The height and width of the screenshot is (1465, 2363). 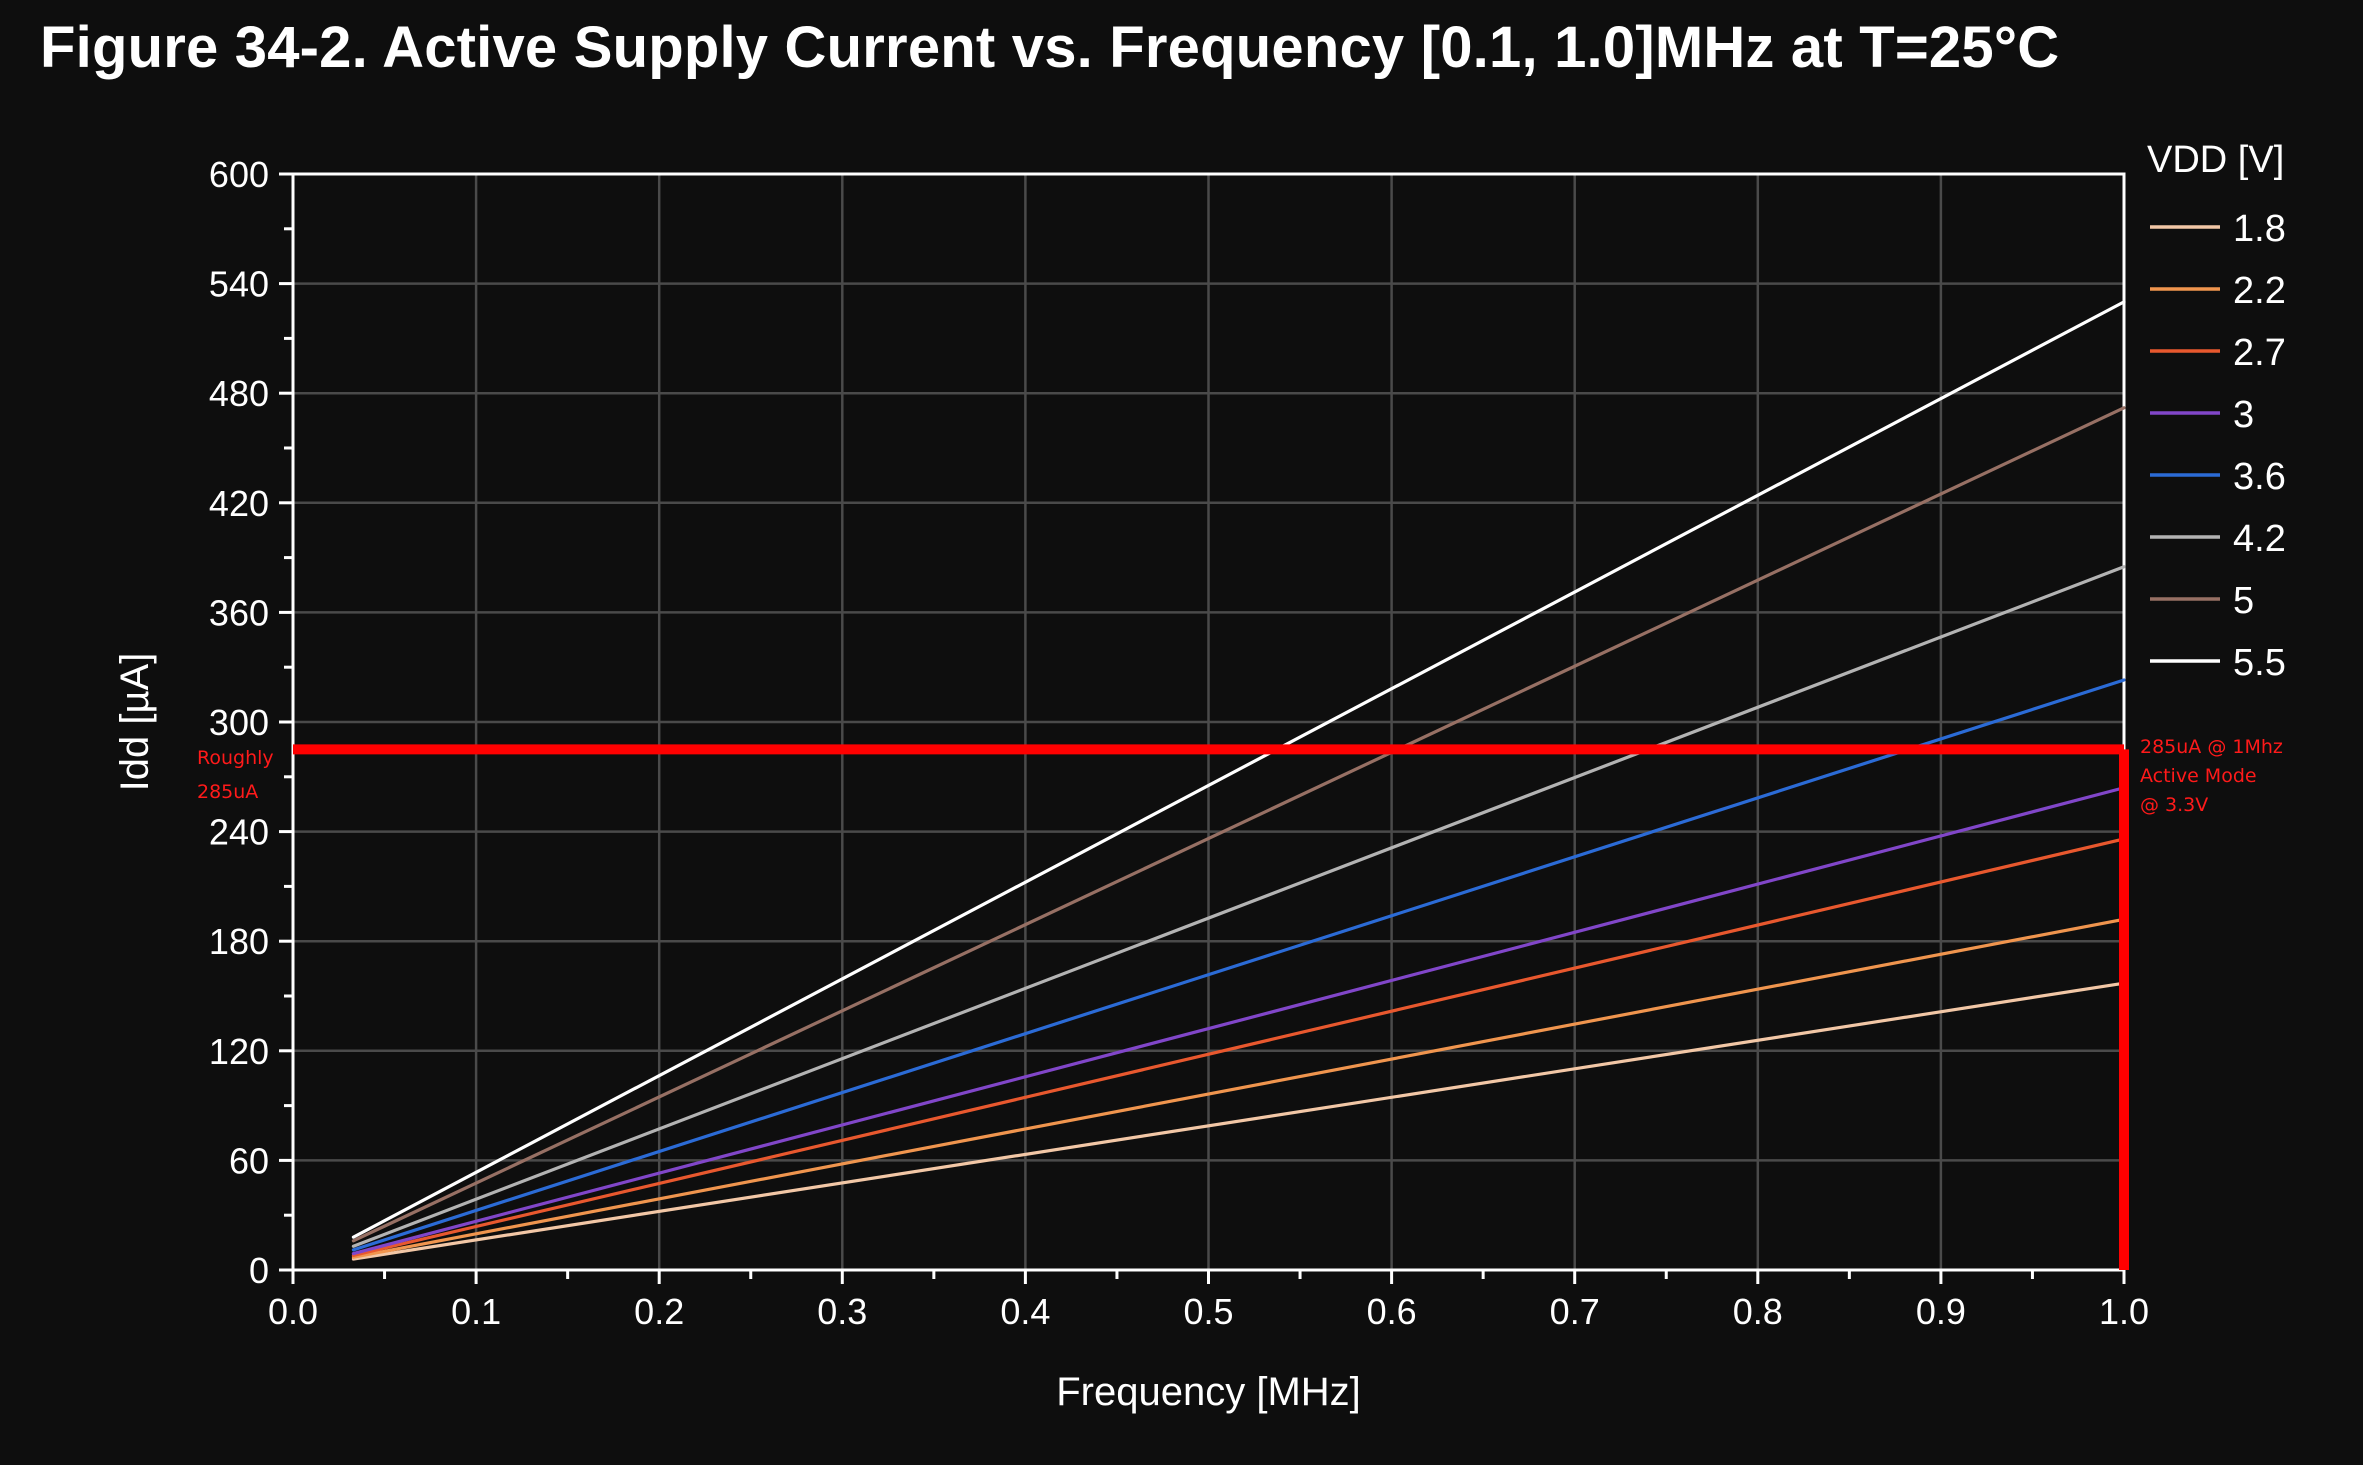 I want to click on x-tick-label: 0.9, so click(x=1941, y=1311).